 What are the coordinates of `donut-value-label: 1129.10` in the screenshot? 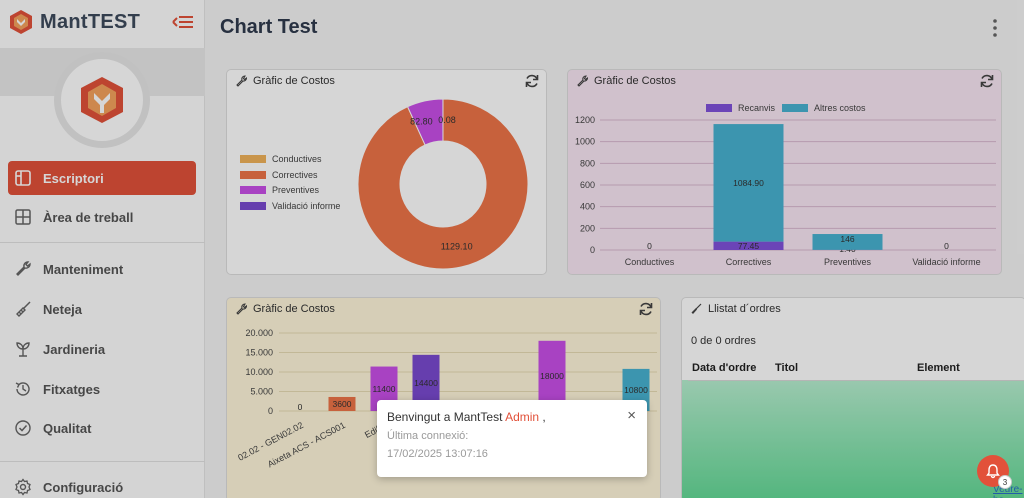 It's located at (457, 247).